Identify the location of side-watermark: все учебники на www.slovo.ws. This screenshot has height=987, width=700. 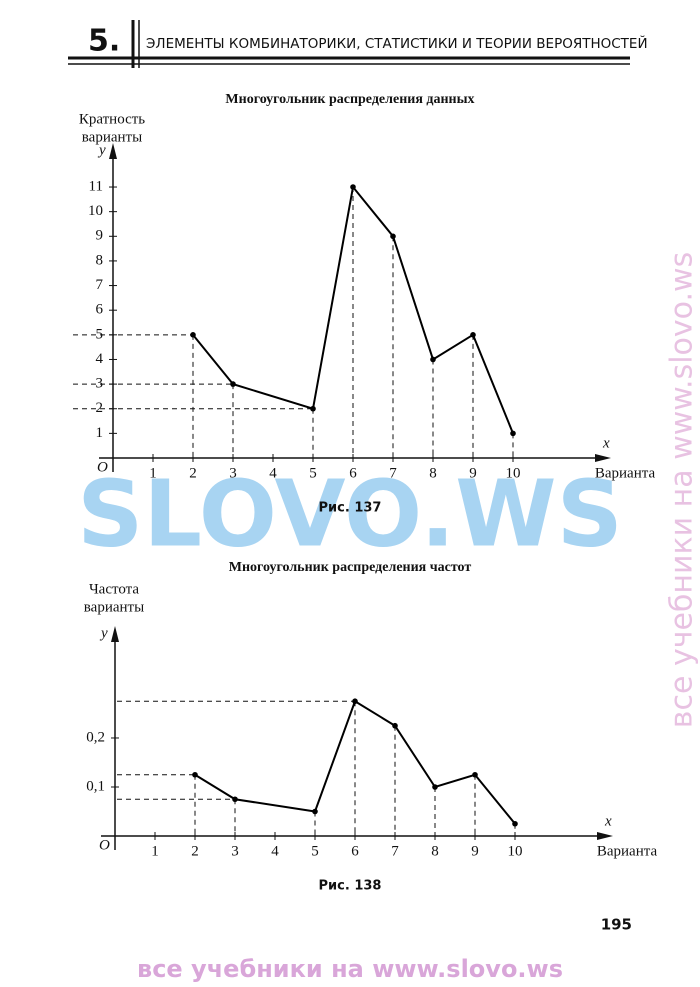
(682, 490).